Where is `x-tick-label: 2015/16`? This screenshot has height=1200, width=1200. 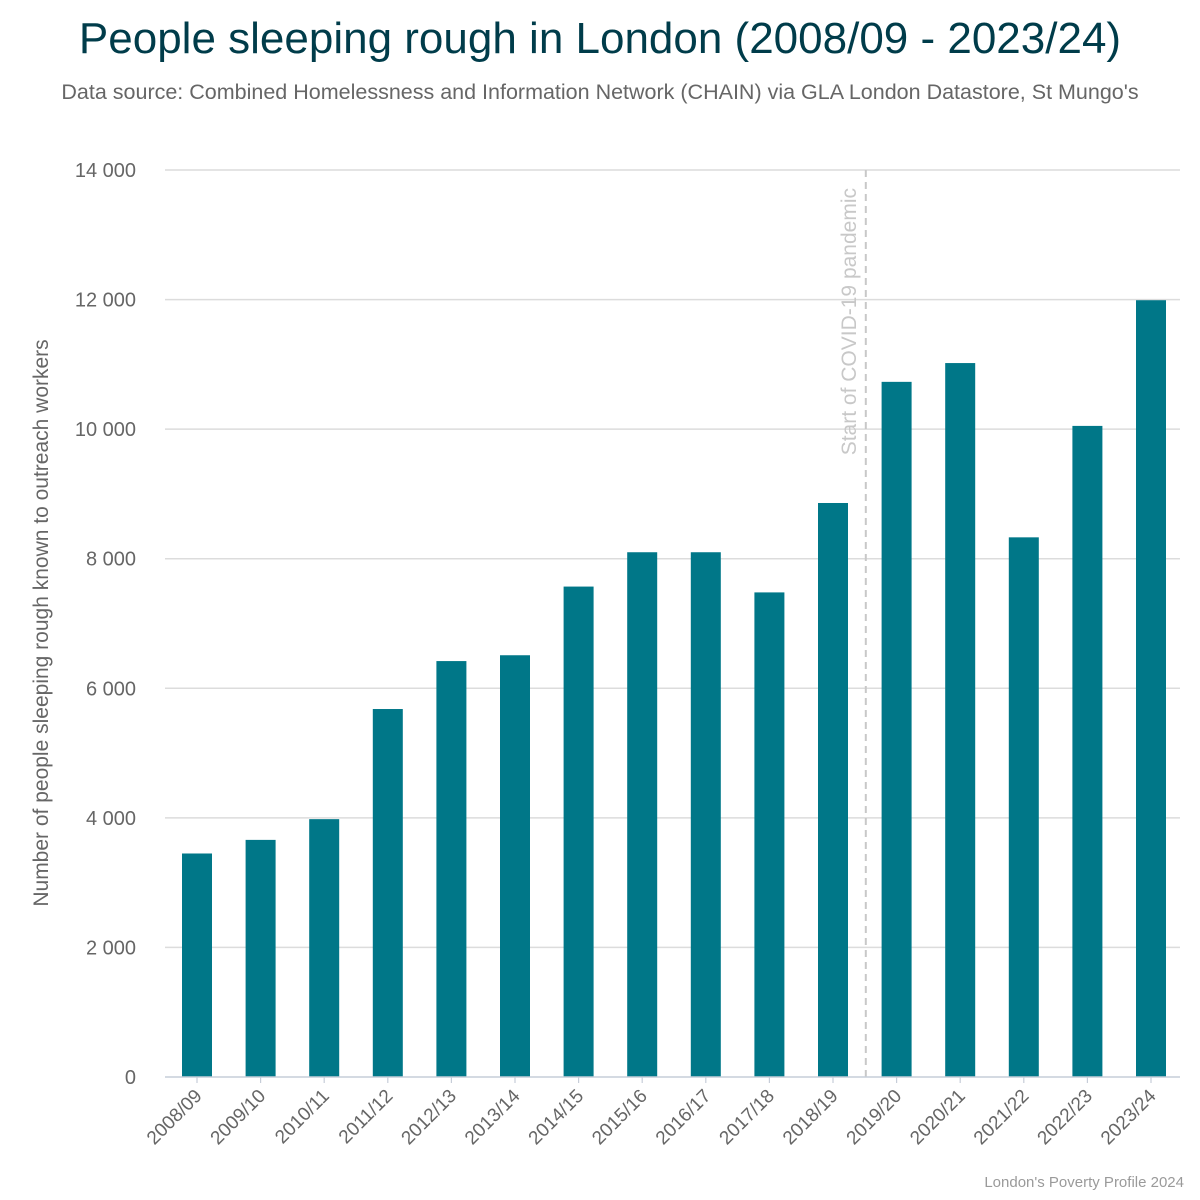
x-tick-label: 2015/16 is located at coordinates (619, 1117).